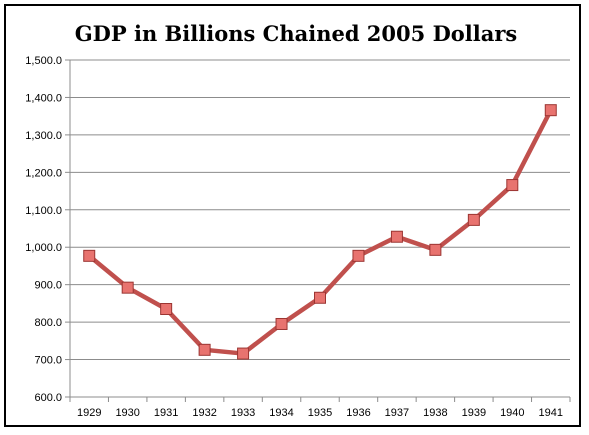  I want to click on y-tick-label: 1,500.0, so click(43, 61).